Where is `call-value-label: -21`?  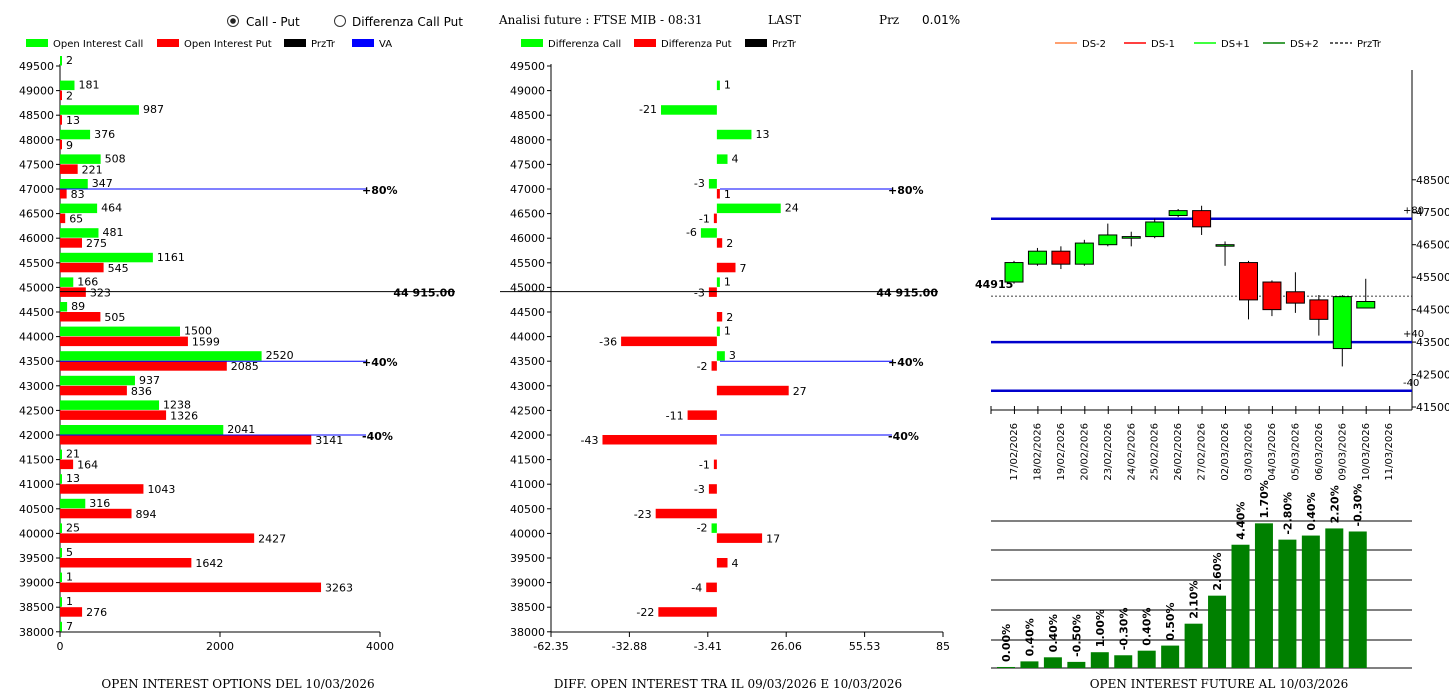 call-value-label: -21 is located at coordinates (648, 109).